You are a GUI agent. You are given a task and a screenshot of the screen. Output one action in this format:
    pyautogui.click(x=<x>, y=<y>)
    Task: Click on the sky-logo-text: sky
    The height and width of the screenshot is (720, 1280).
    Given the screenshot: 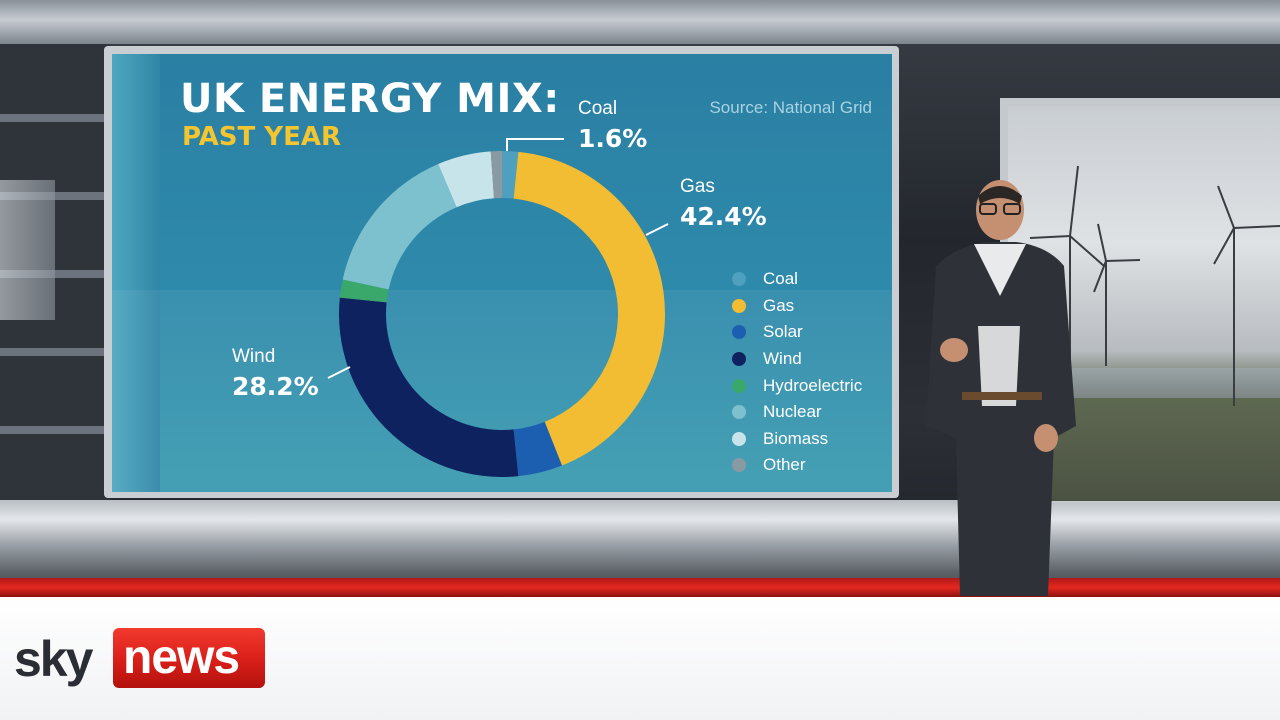 What is the action you would take?
    pyautogui.click(x=53, y=659)
    